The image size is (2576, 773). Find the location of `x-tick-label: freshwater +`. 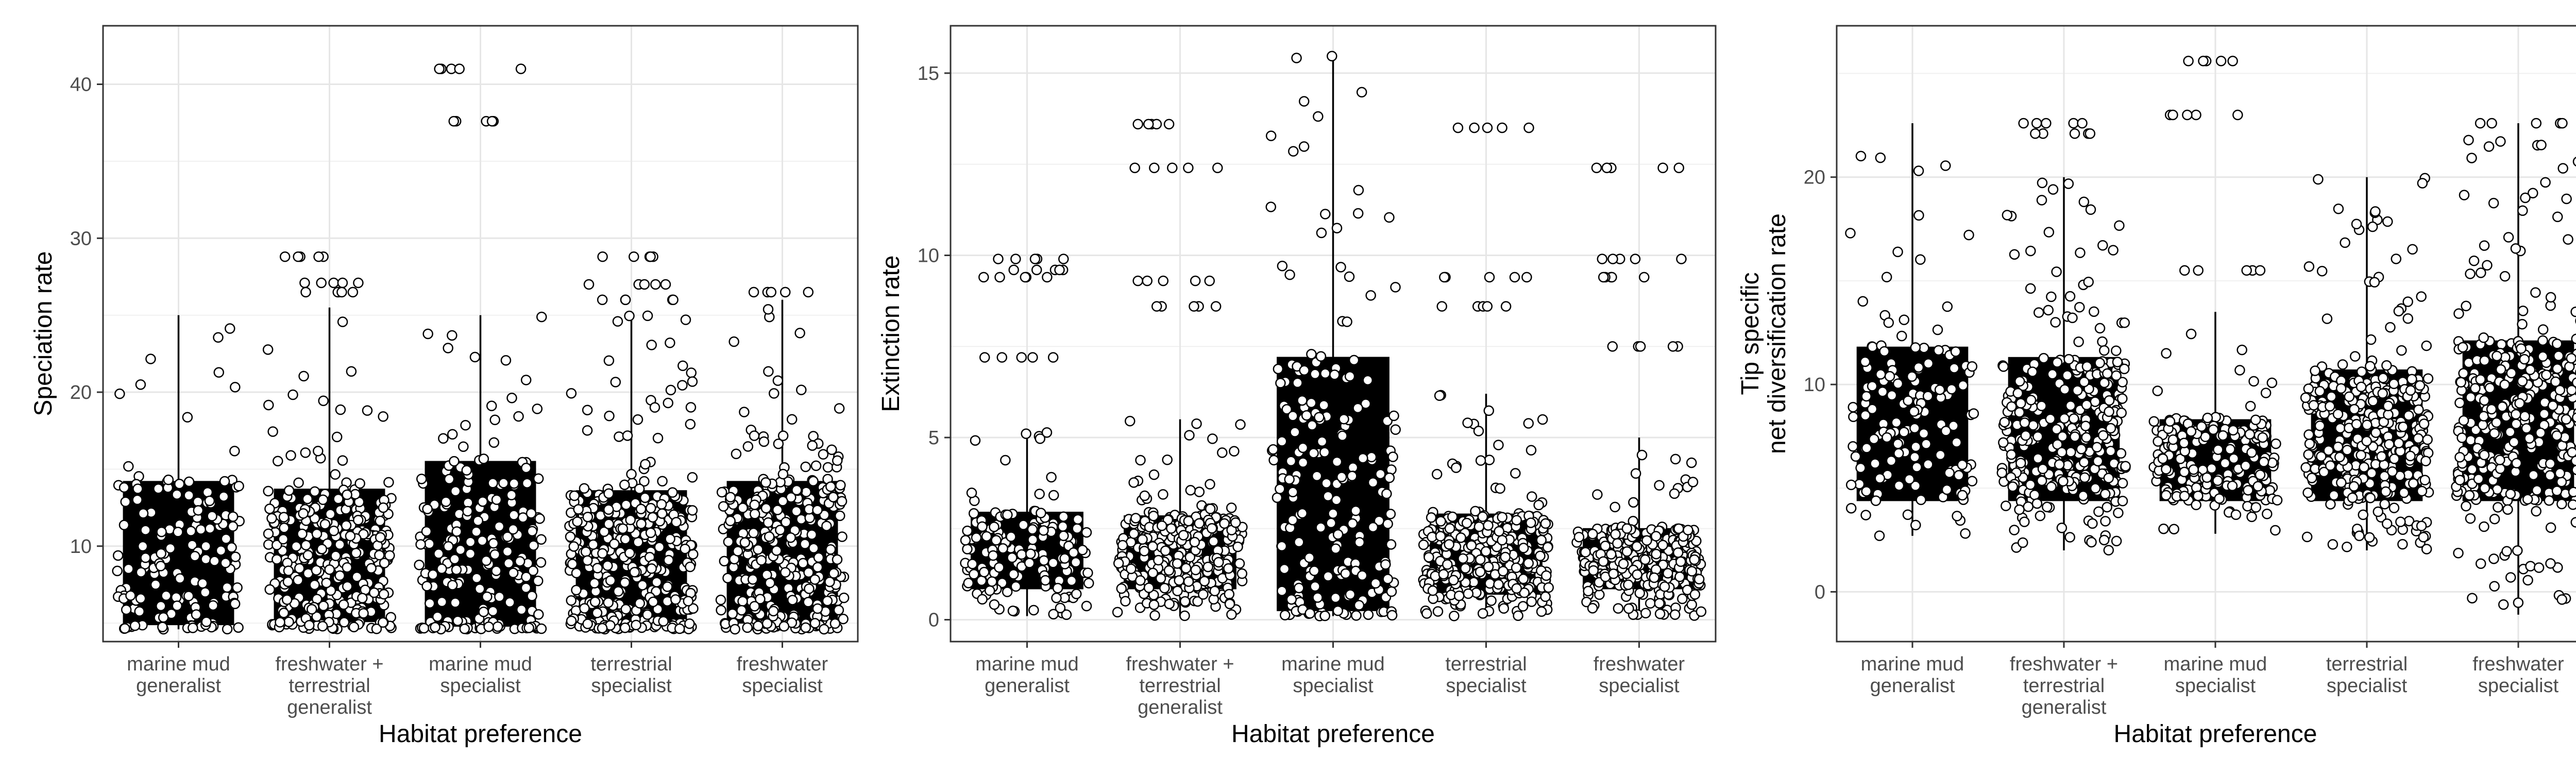

x-tick-label: freshwater + is located at coordinates (329, 664).